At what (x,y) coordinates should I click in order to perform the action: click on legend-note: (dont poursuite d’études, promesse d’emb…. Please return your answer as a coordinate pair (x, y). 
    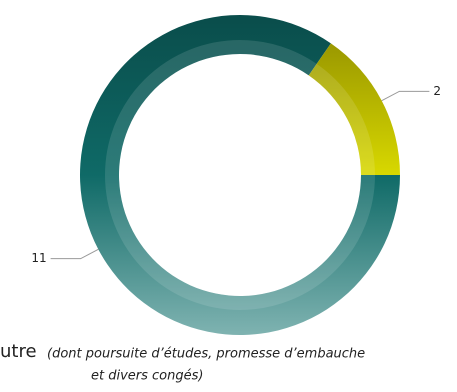
    Looking at the image, I should click on (206, 354).